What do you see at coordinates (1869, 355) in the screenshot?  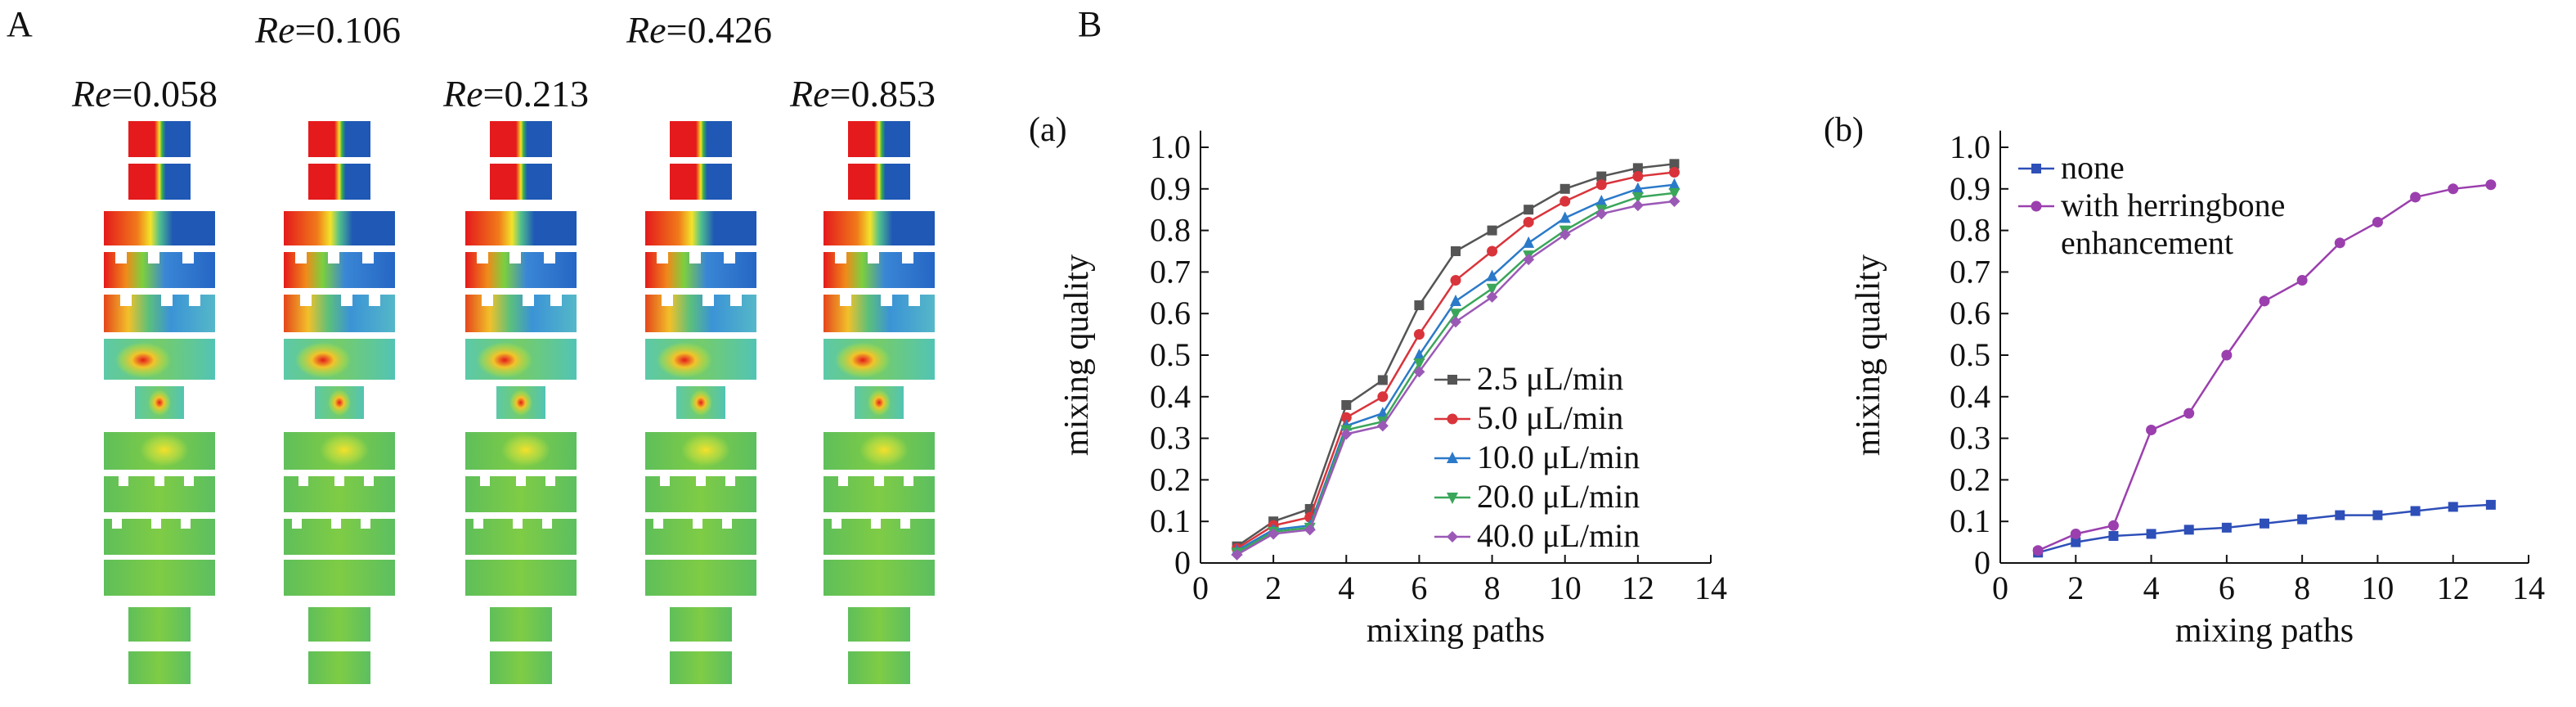 I see `y-axis-title: mixing quality` at bounding box center [1869, 355].